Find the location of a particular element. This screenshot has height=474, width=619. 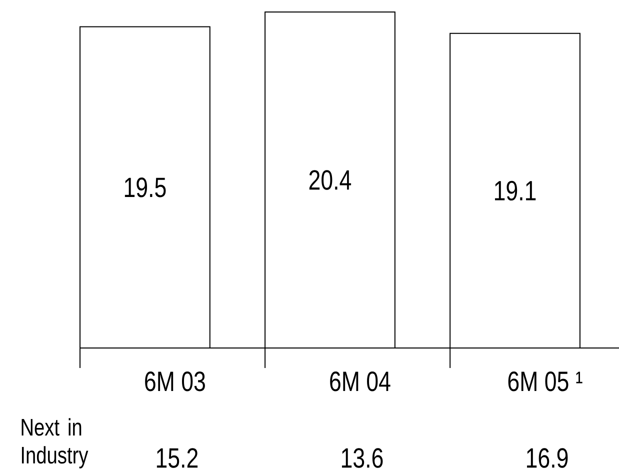

text: Next in Industry is located at coordinates (55, 443).